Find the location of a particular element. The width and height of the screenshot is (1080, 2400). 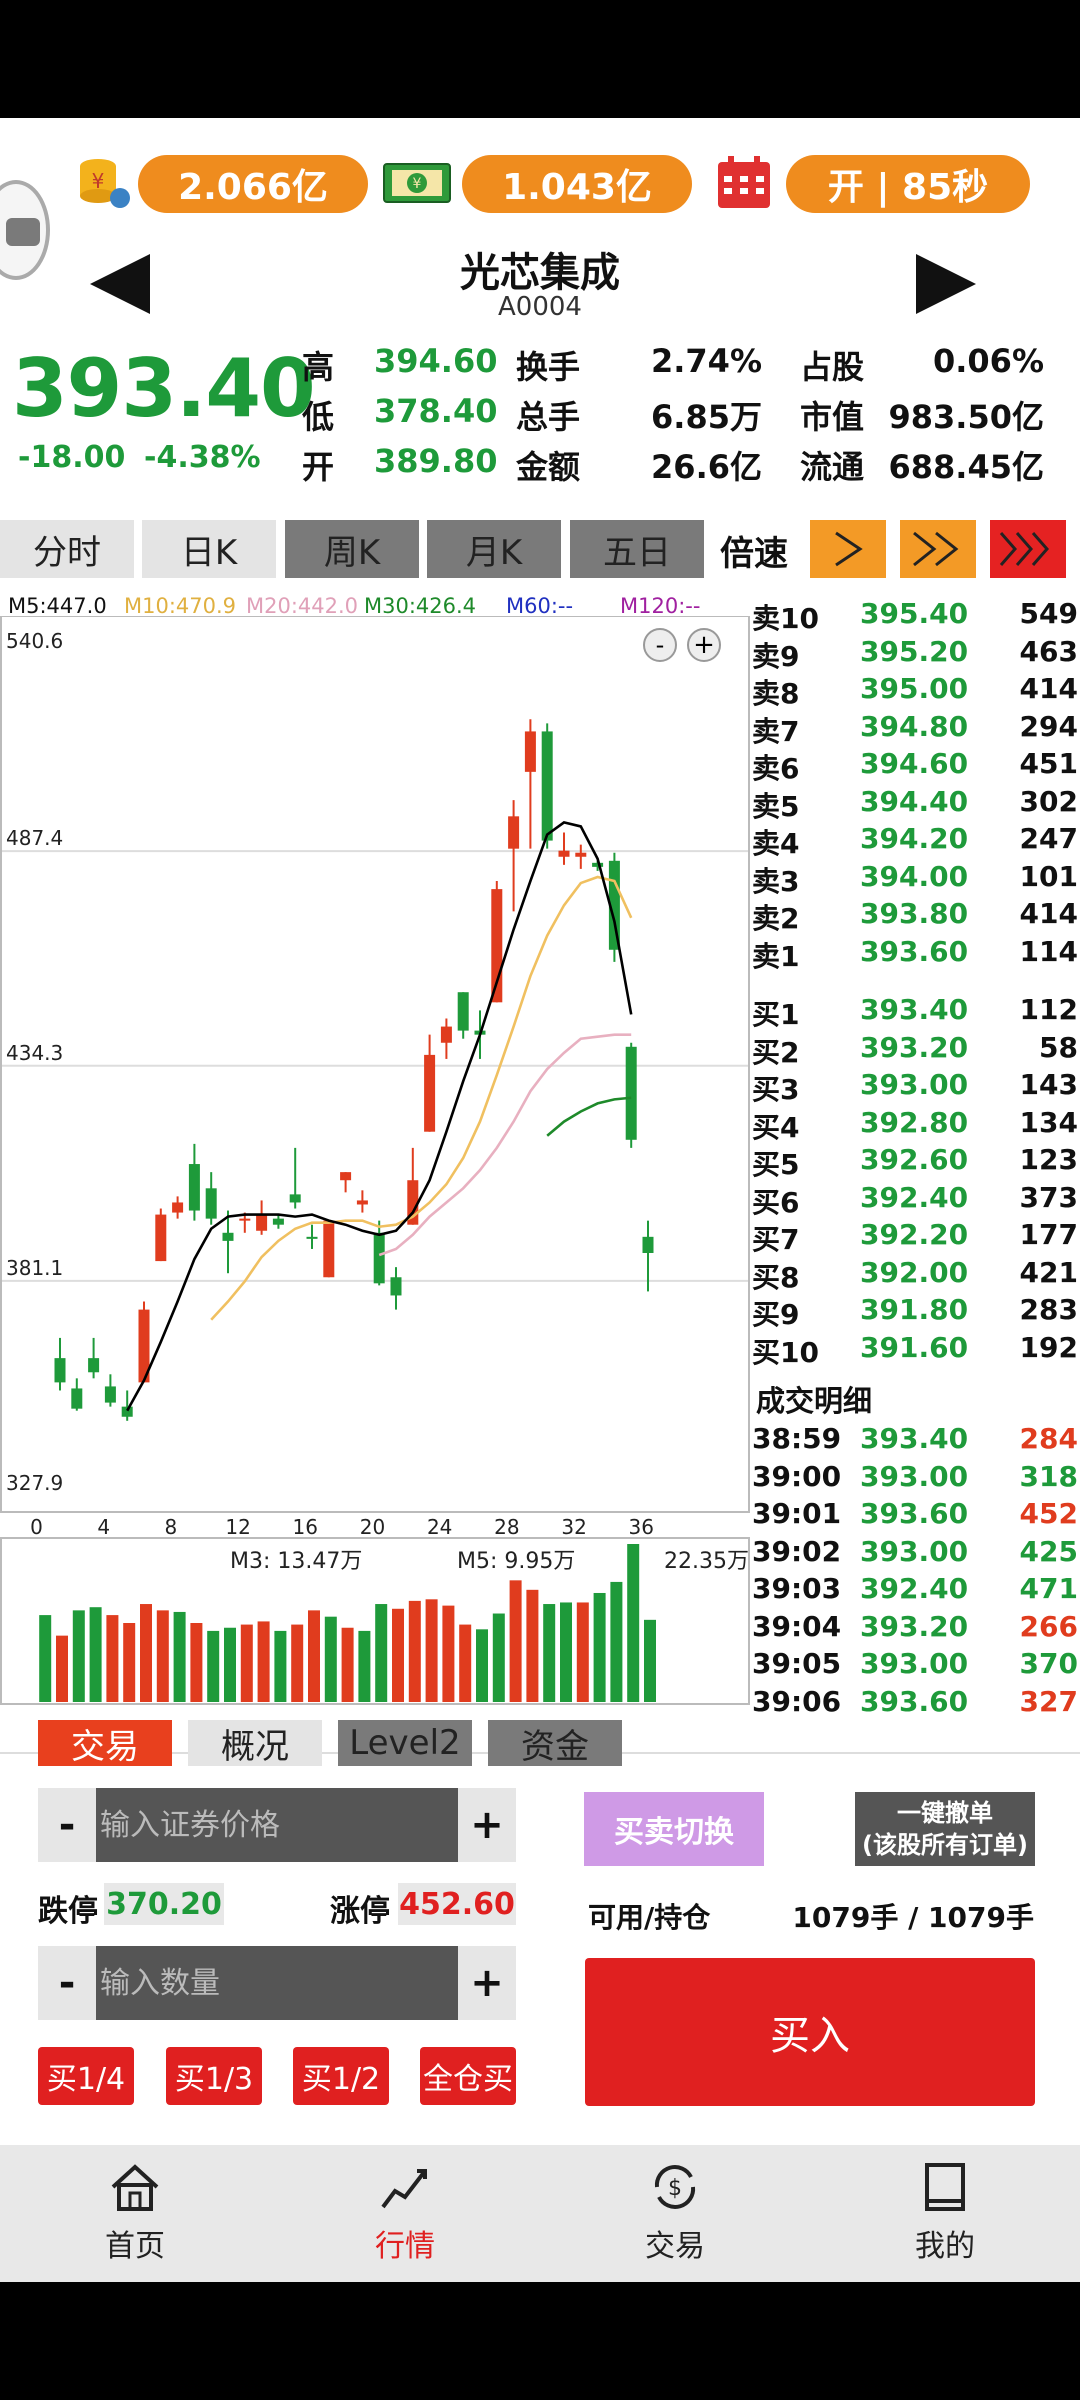

bid-row: 买1 393.40 112 is located at coordinates (916, 1012).